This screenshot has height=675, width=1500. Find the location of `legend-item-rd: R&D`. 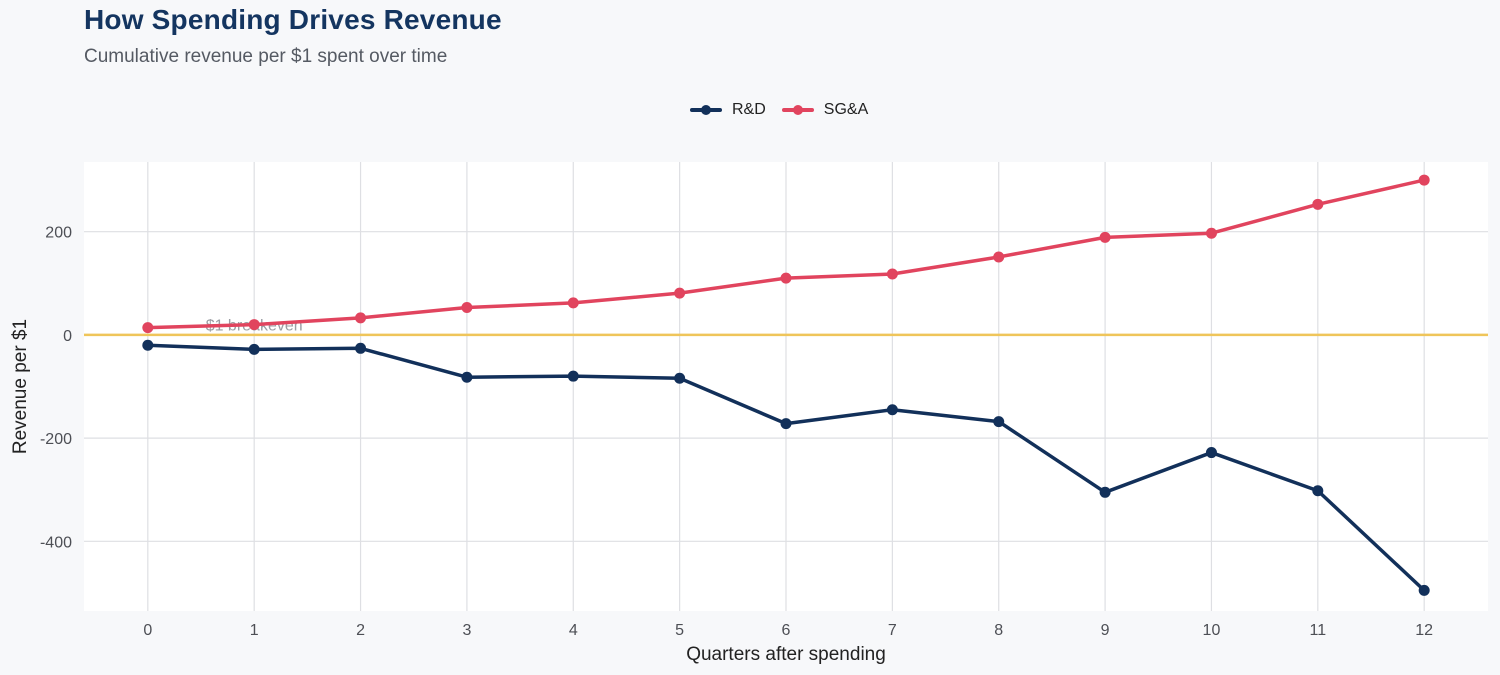

legend-item-rd: R&D is located at coordinates (728, 110).